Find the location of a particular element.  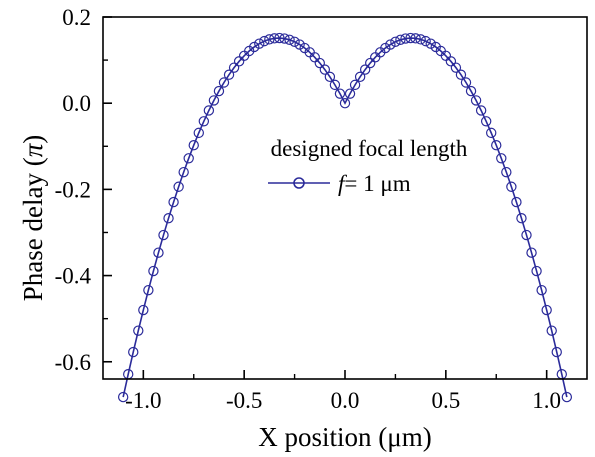

y-tick-label: 0.2 is located at coordinates (76, 17).